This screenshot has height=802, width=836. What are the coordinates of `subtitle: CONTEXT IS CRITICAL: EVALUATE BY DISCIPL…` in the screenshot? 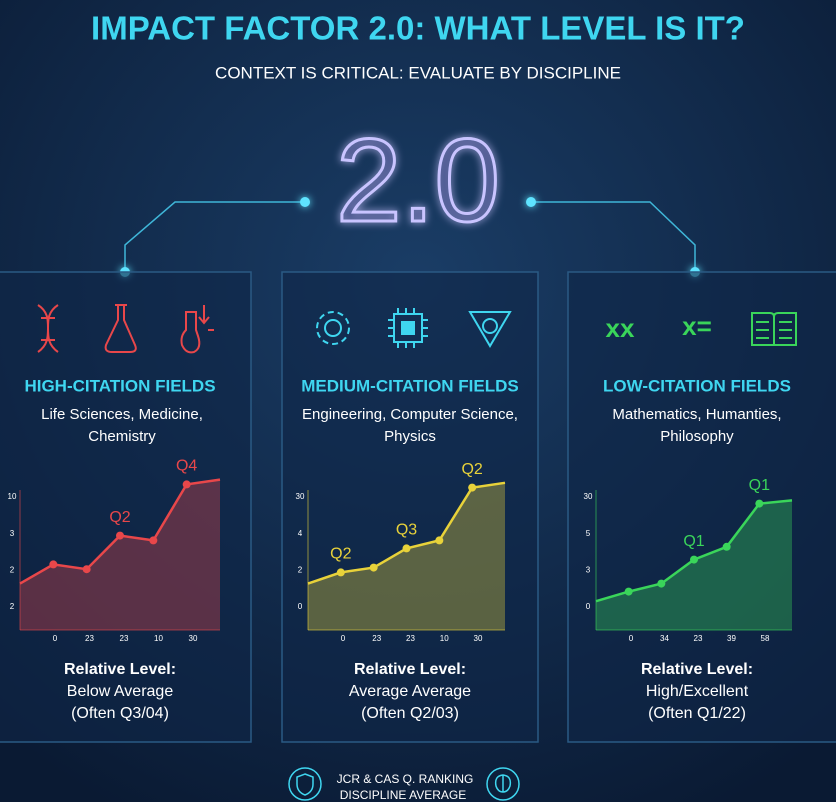 It's located at (418, 72).